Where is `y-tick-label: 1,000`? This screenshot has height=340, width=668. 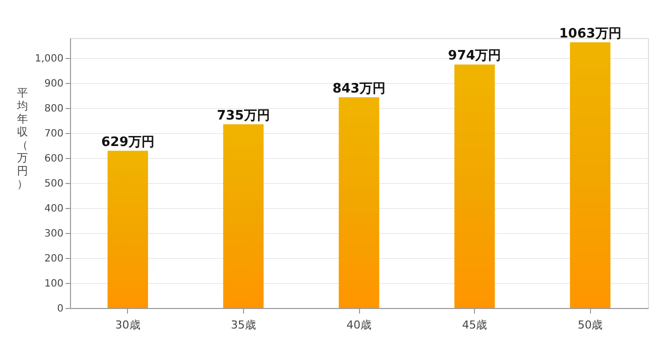 y-tick-label: 1,000 is located at coordinates (49, 59).